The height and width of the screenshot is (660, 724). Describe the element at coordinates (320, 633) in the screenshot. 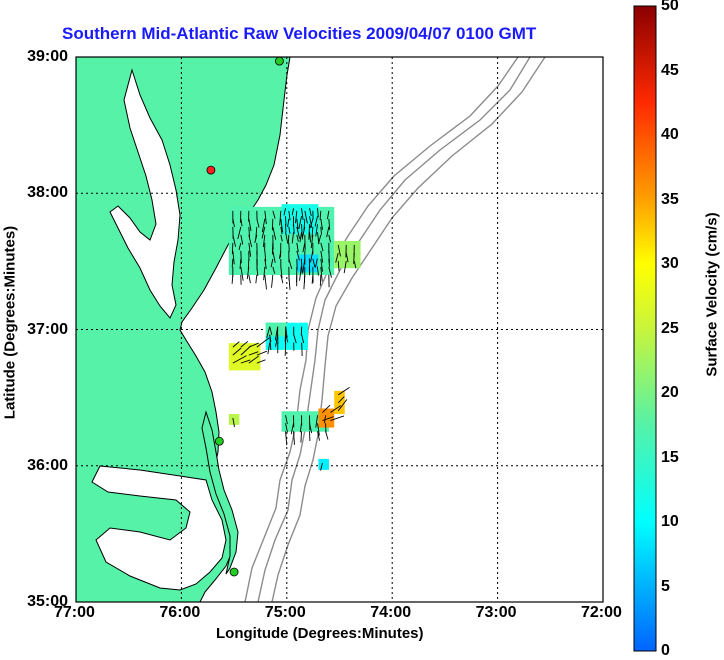

I see `x-axis-label: Longitude (Degrees:Minutes)` at that location.